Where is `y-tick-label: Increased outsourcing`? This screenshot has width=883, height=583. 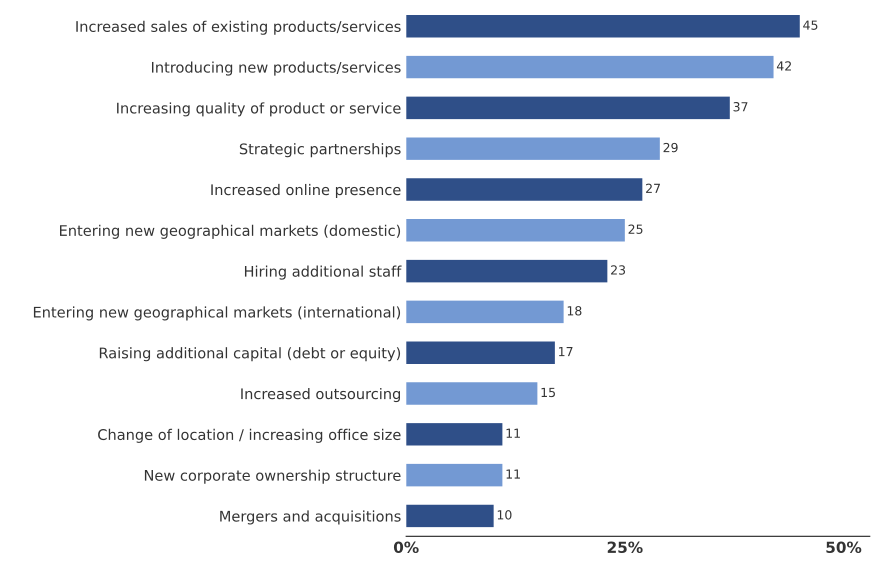 y-tick-label: Increased outsourcing is located at coordinates (320, 395).